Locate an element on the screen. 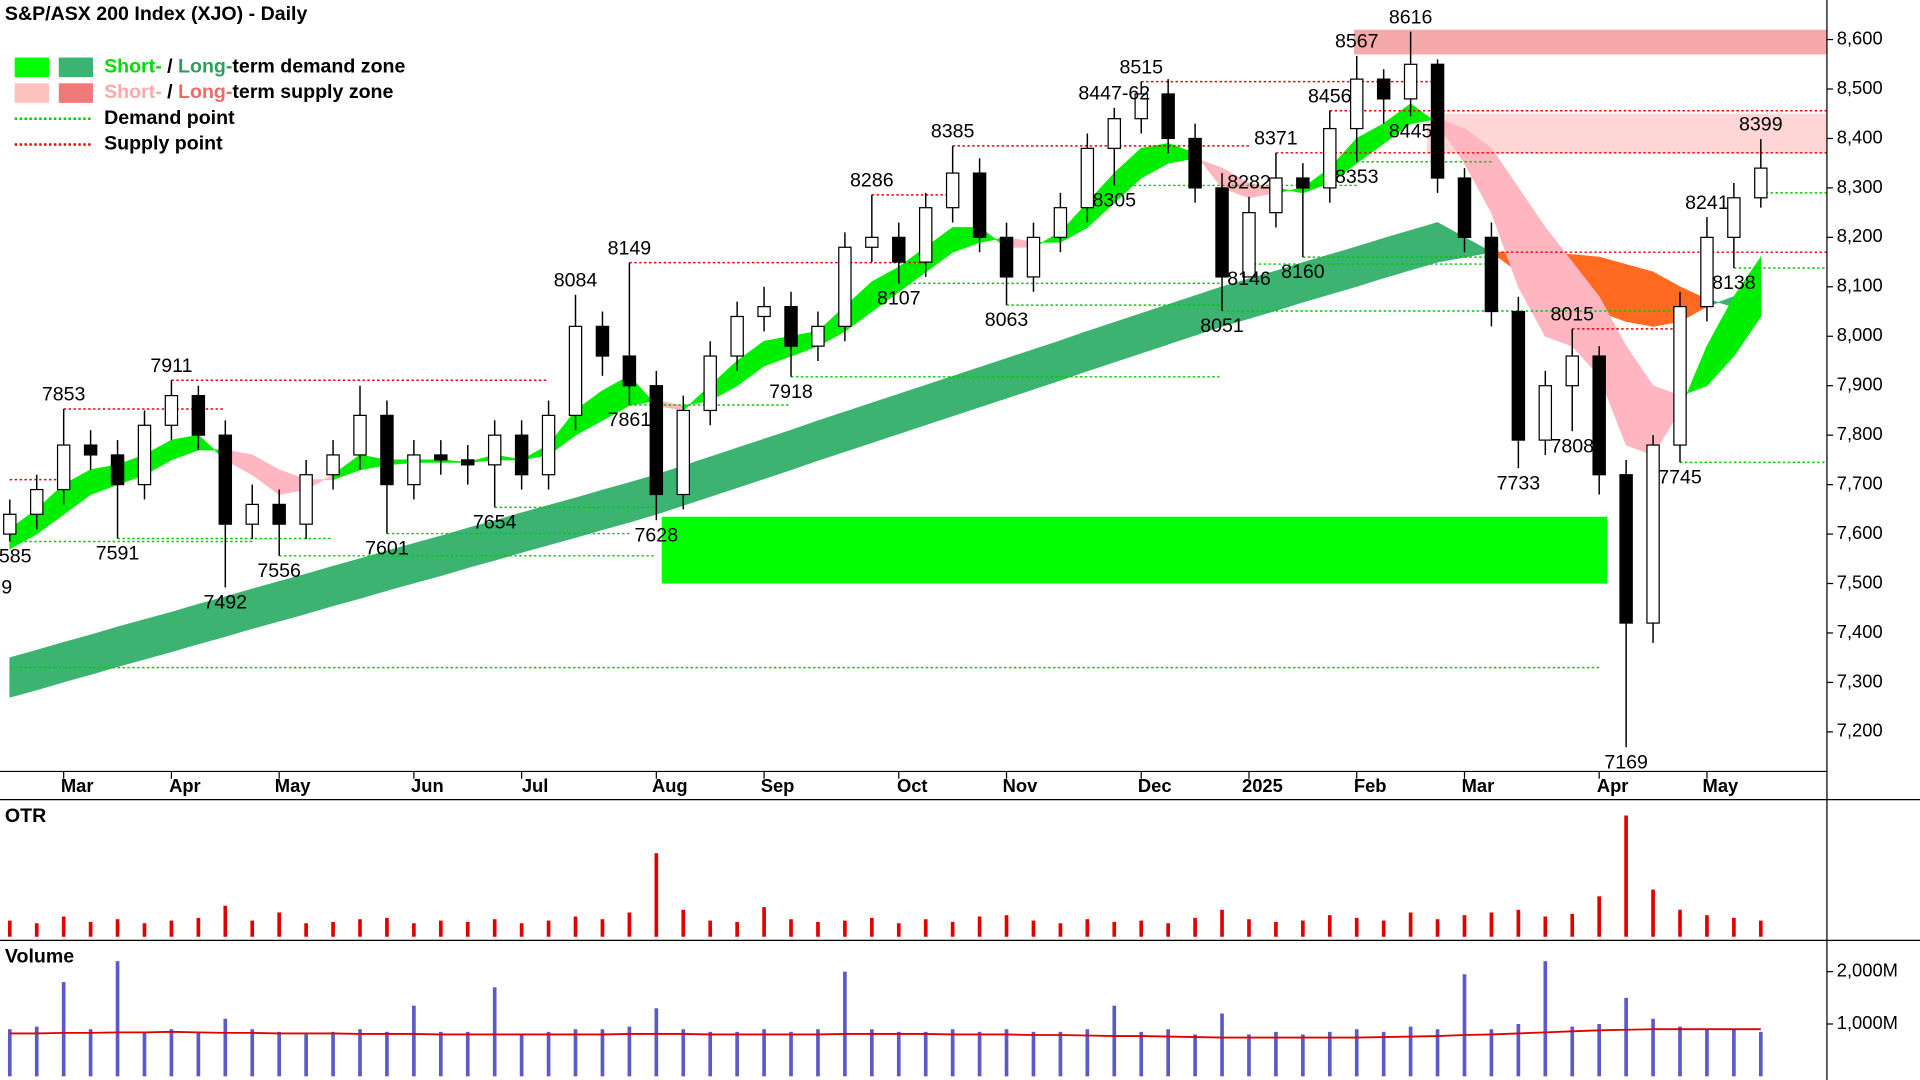 This screenshot has width=1920, height=1080. high-label: 8084 is located at coordinates (576, 280).